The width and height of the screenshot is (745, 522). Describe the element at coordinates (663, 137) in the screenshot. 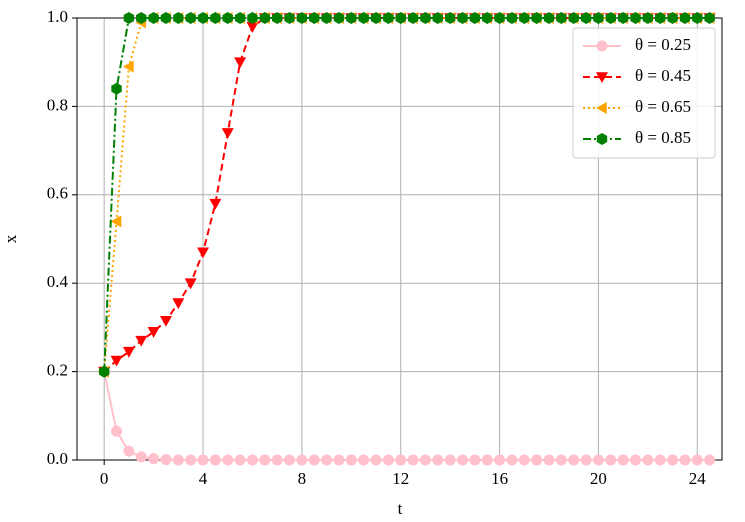

I see `legend-label: θ = 0.85` at that location.